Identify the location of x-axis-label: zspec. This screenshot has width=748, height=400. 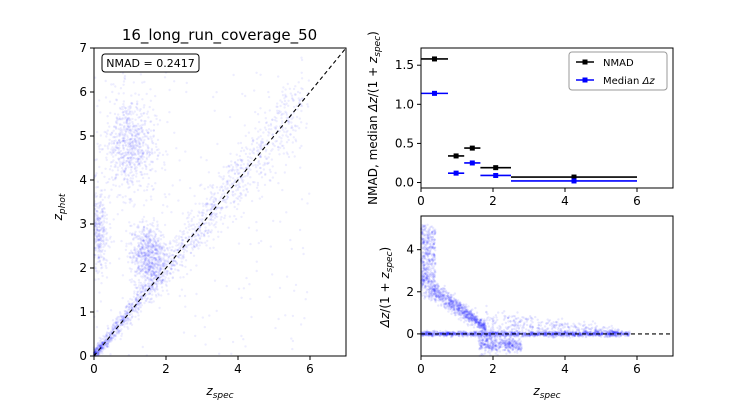
(219, 392).